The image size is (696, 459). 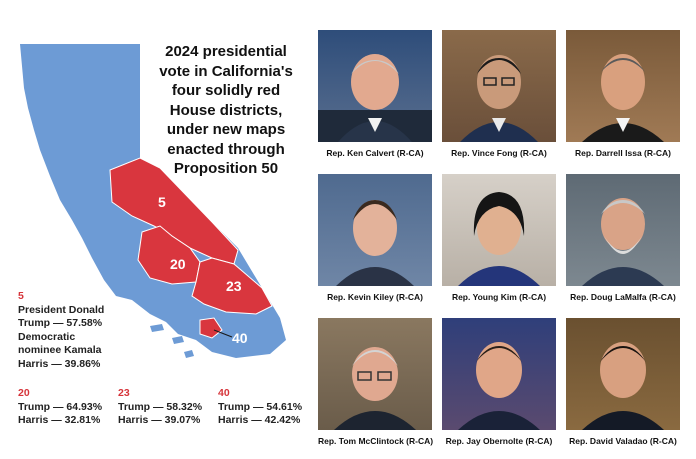 I want to click on district-23-label: 23, so click(x=234, y=286).